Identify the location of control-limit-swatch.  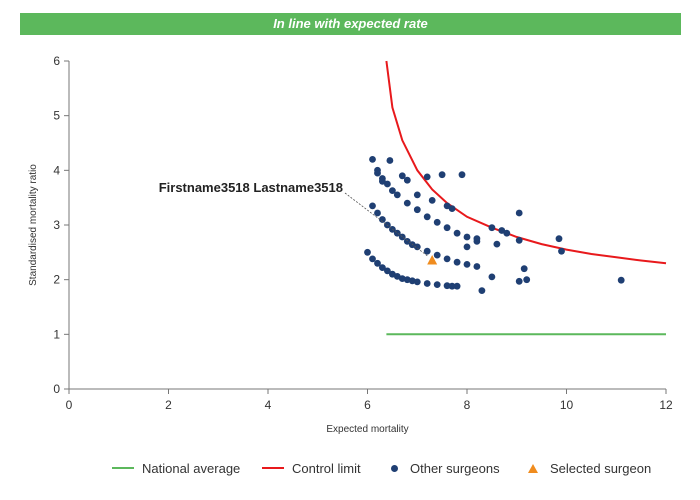
(273, 468).